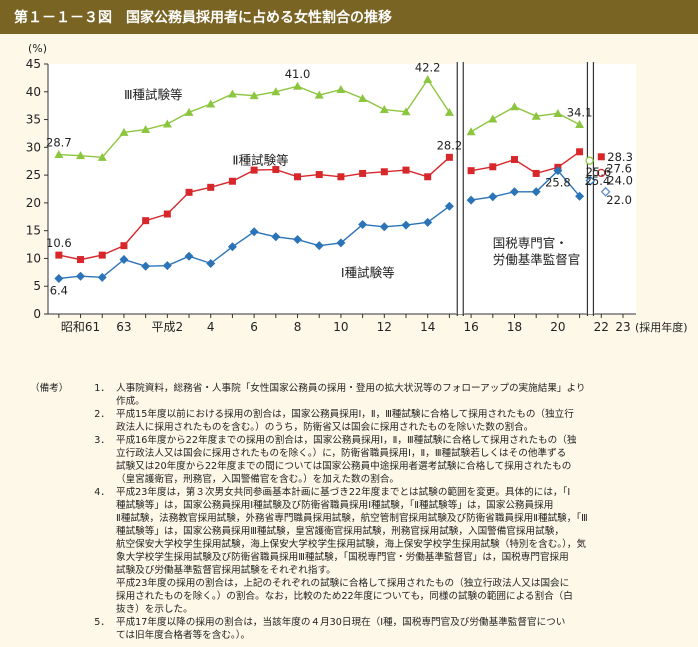 The width and height of the screenshot is (698, 647). I want to click on x-tick-label: 8, so click(298, 327).